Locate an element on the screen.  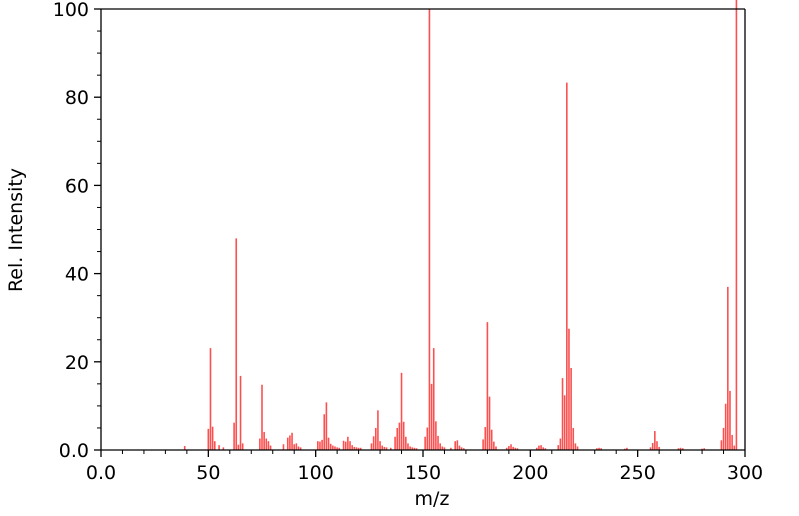
y-tick-label: 80 is located at coordinates (77, 98).